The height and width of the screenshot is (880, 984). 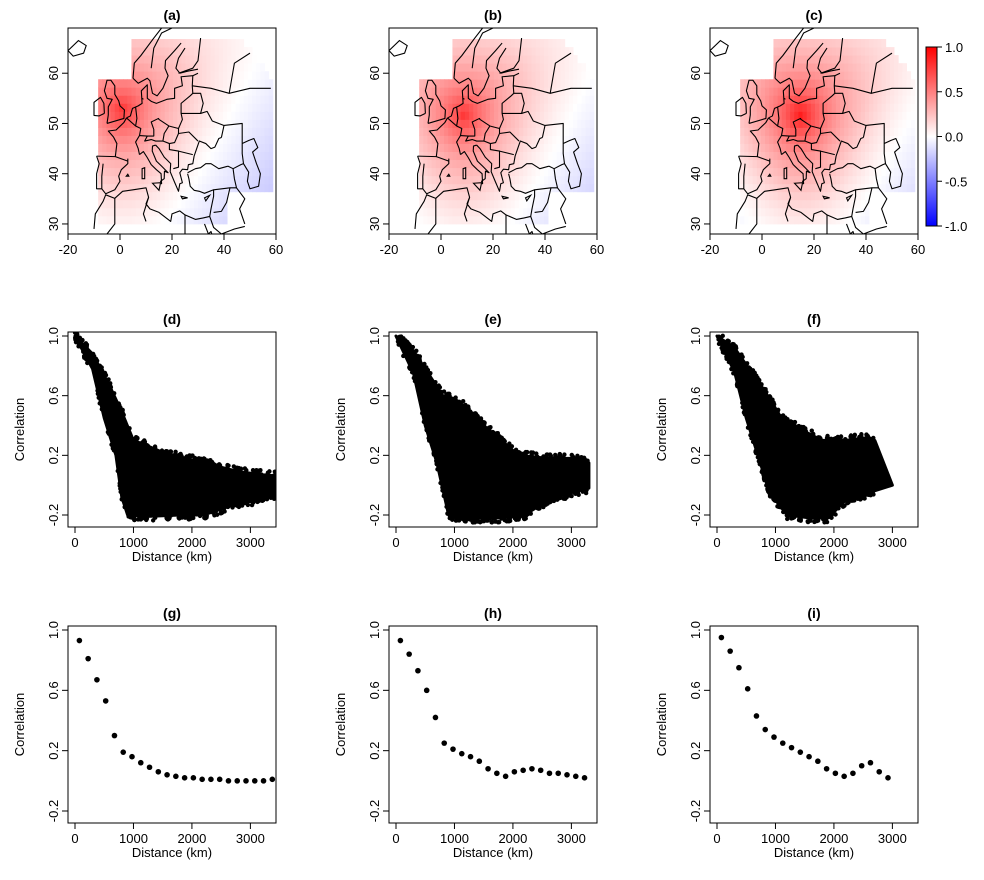 What do you see at coordinates (954, 137) in the screenshot?
I see `colorbar-tick-label: 0.0` at bounding box center [954, 137].